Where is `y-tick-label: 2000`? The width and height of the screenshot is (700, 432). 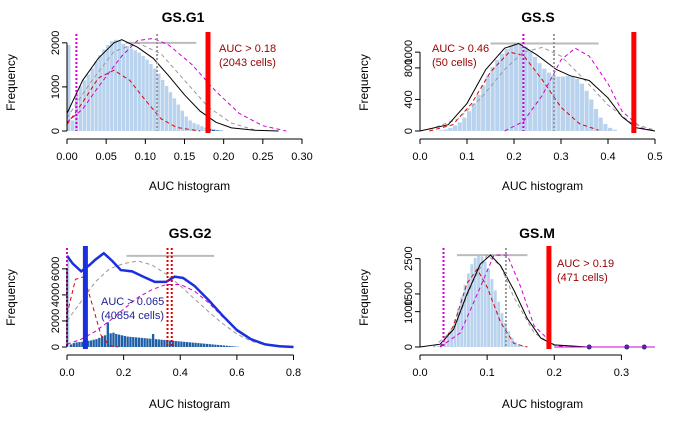
y-tick-label: 2000 is located at coordinates (56, 321).